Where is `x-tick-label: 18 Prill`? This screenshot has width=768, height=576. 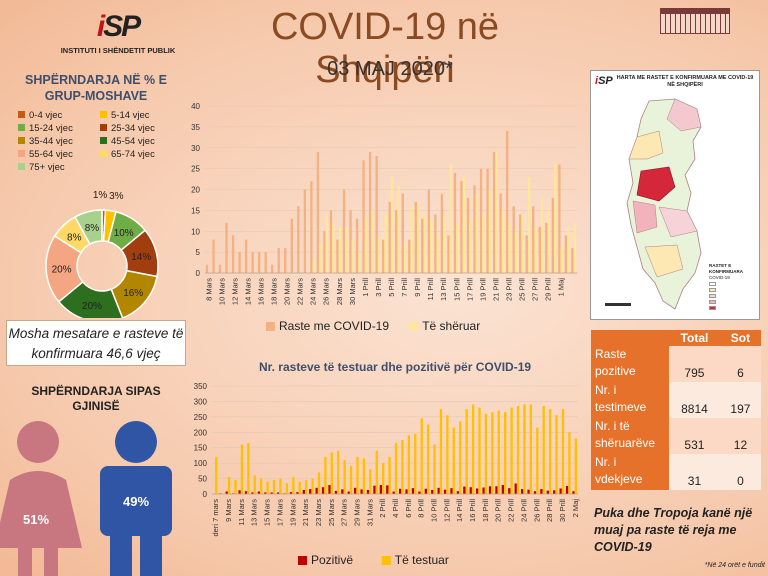
x-tick-label: 18 Prill is located at coordinates (485, 510).